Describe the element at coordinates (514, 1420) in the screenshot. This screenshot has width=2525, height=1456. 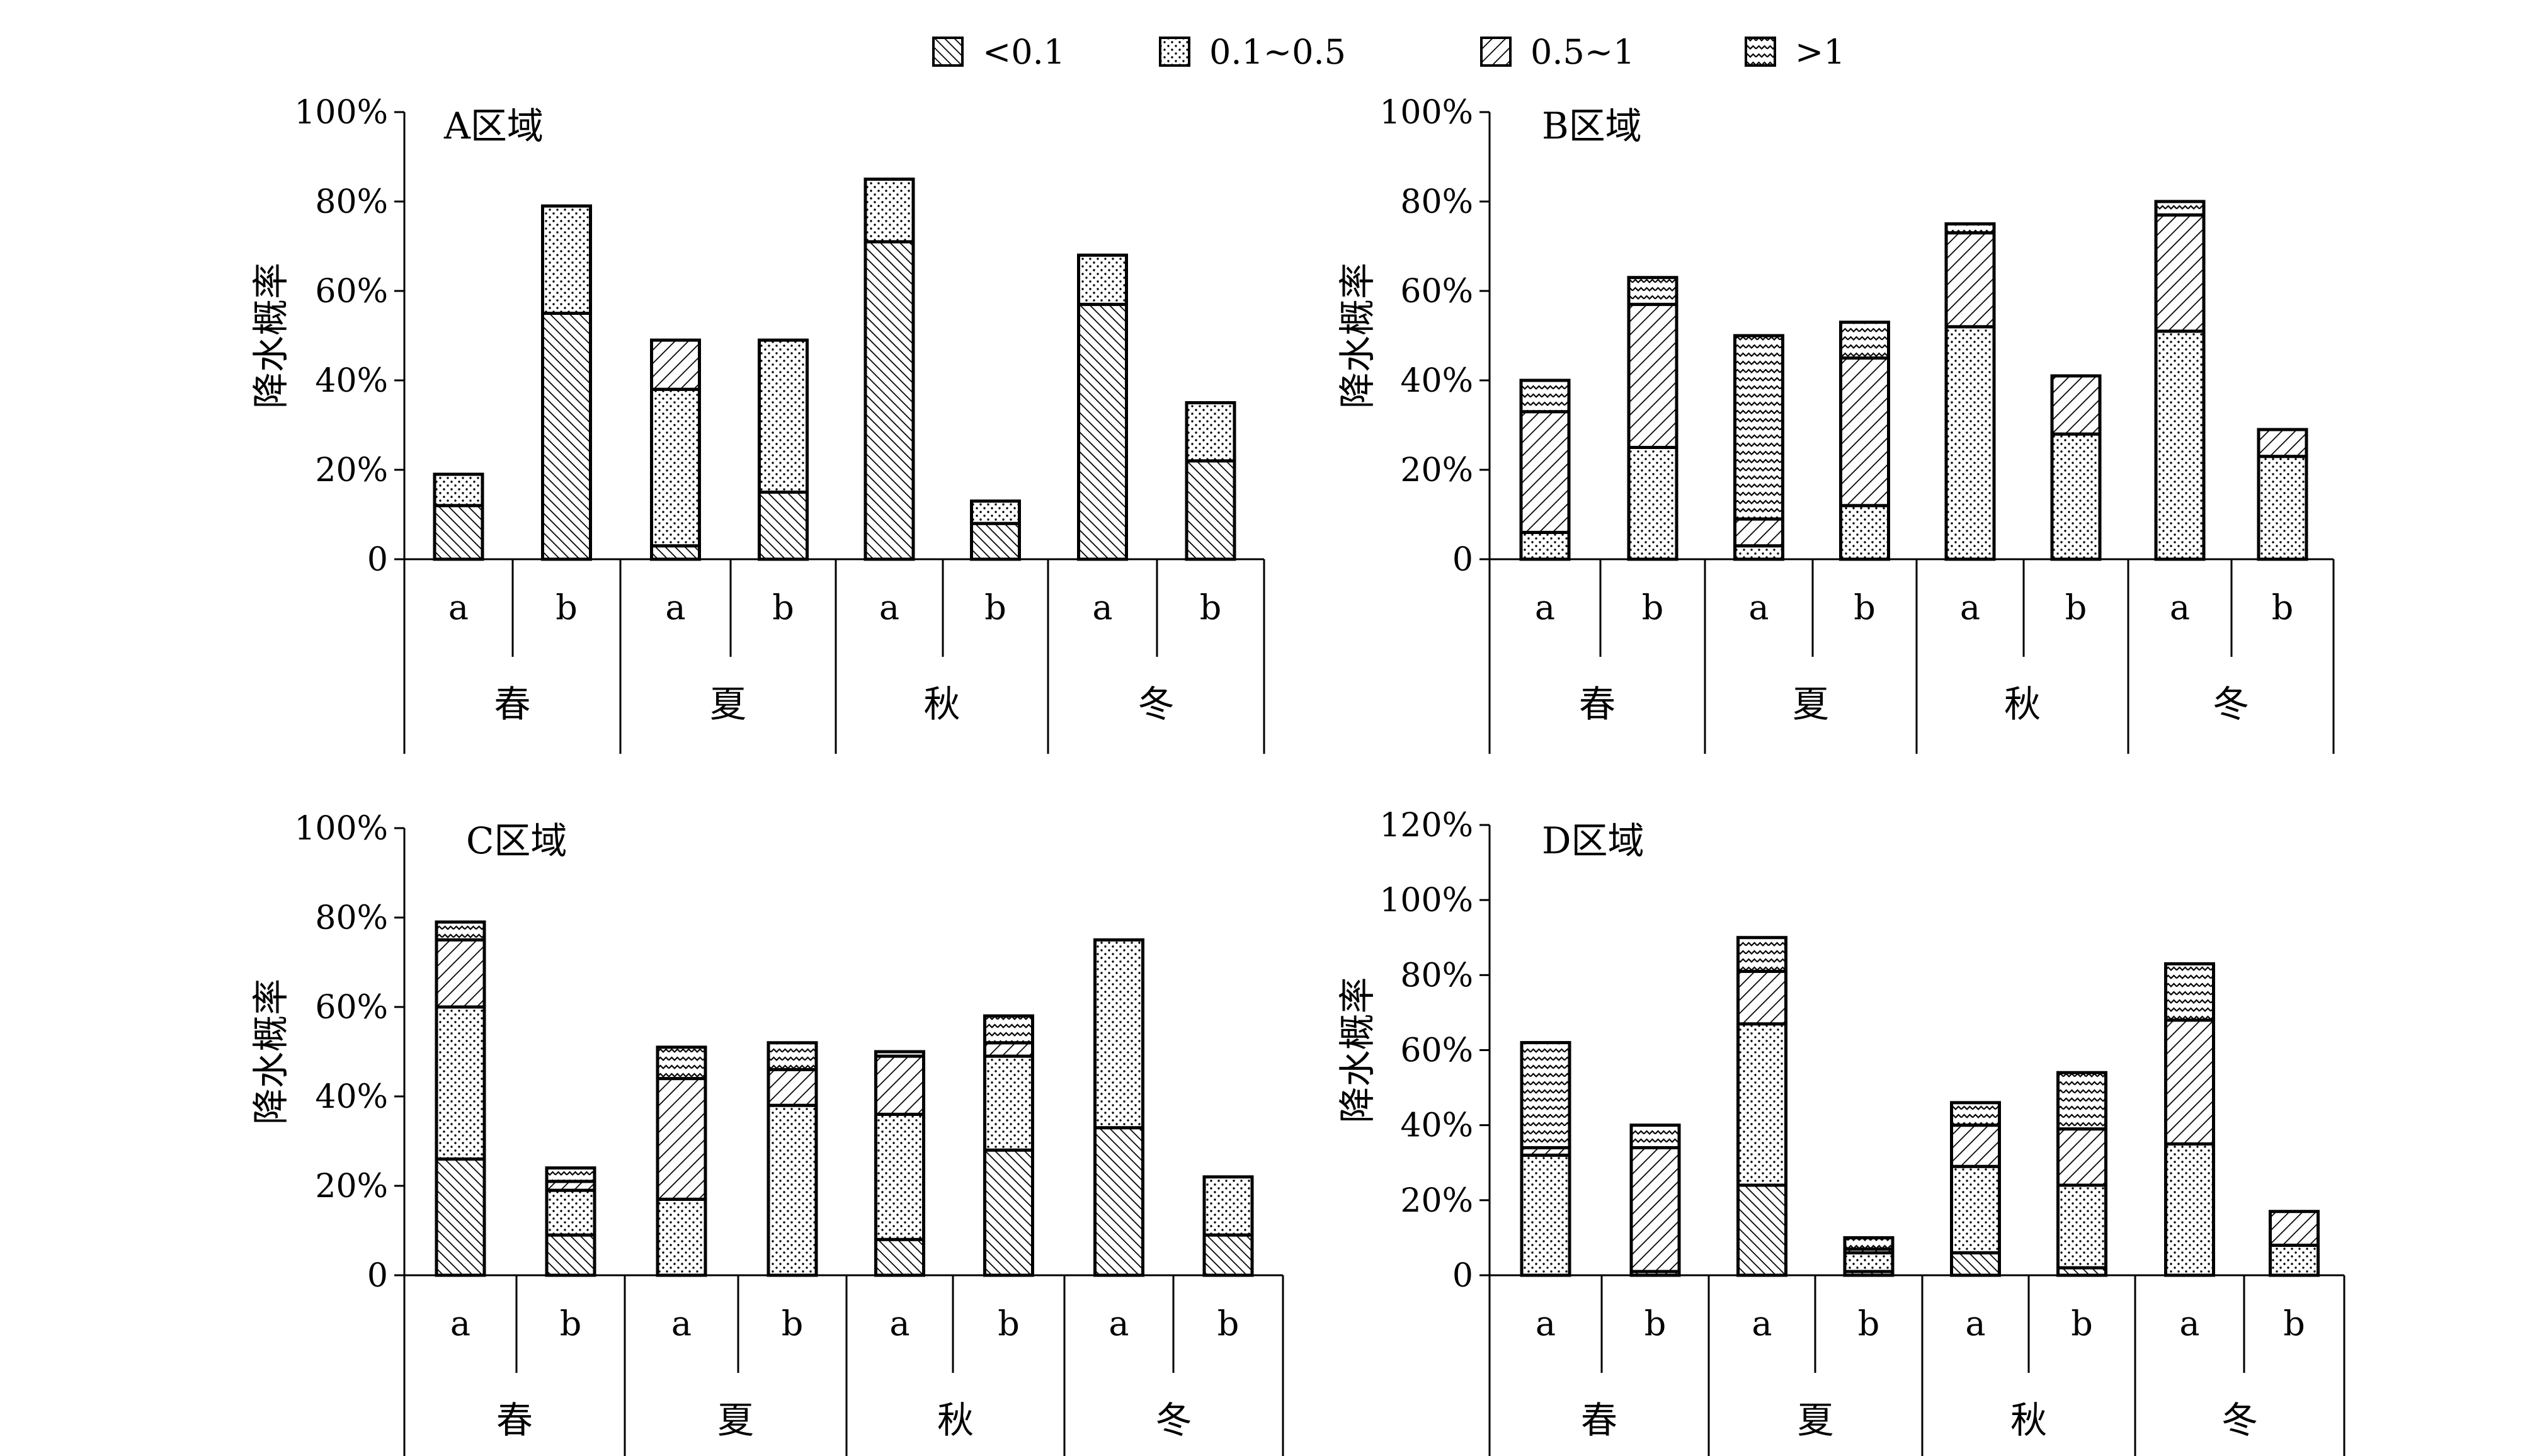
I see `season-label-c-0: 春` at that location.